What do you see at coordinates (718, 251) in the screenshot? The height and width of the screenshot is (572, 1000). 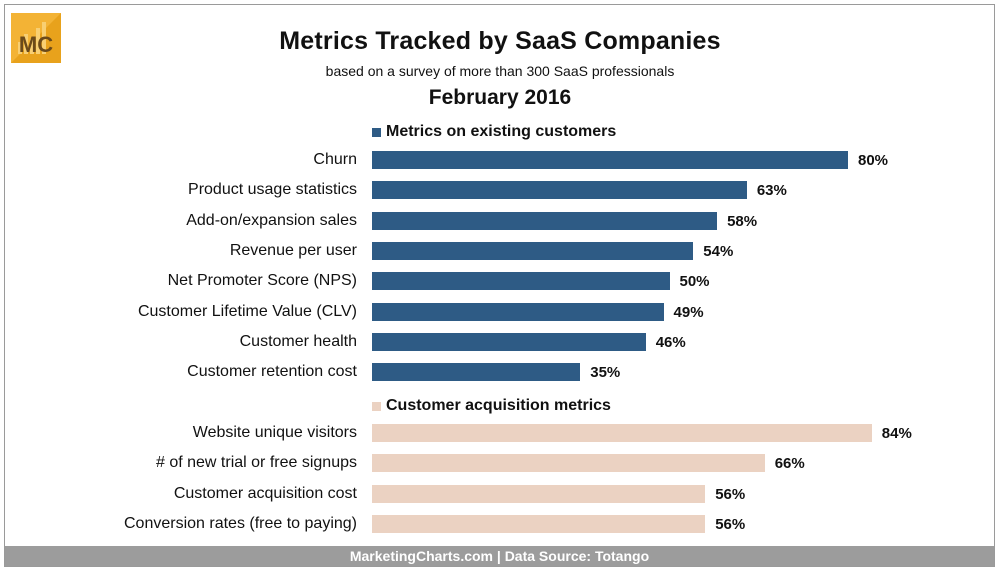 I see `data-label: 54%` at bounding box center [718, 251].